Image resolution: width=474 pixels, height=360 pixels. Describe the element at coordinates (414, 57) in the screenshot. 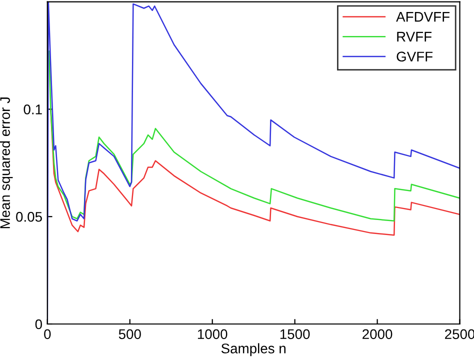

I see `legend-label: GVFF` at that location.